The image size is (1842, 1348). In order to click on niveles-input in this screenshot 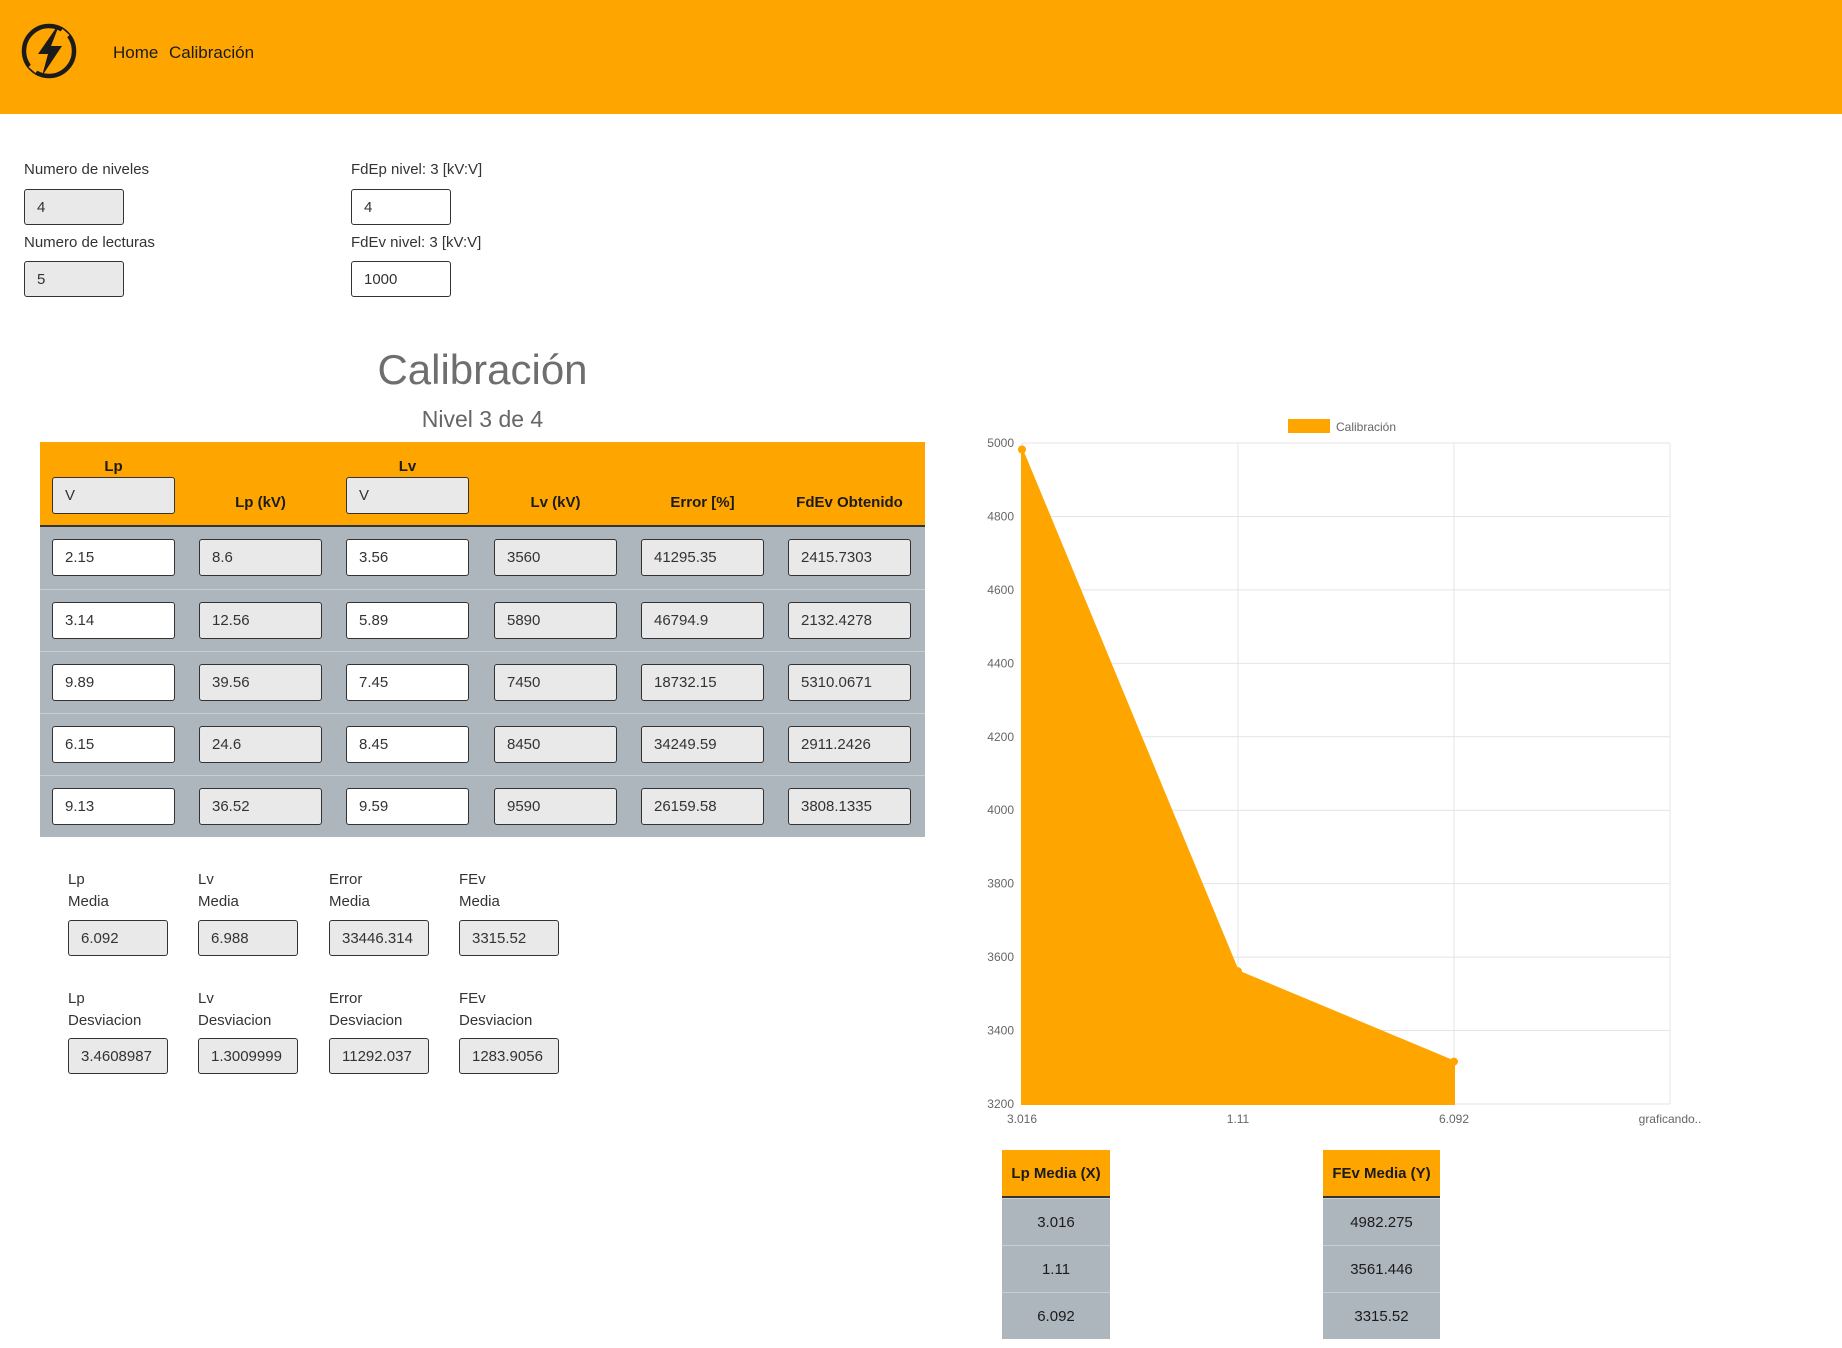, I will do `click(74, 207)`.